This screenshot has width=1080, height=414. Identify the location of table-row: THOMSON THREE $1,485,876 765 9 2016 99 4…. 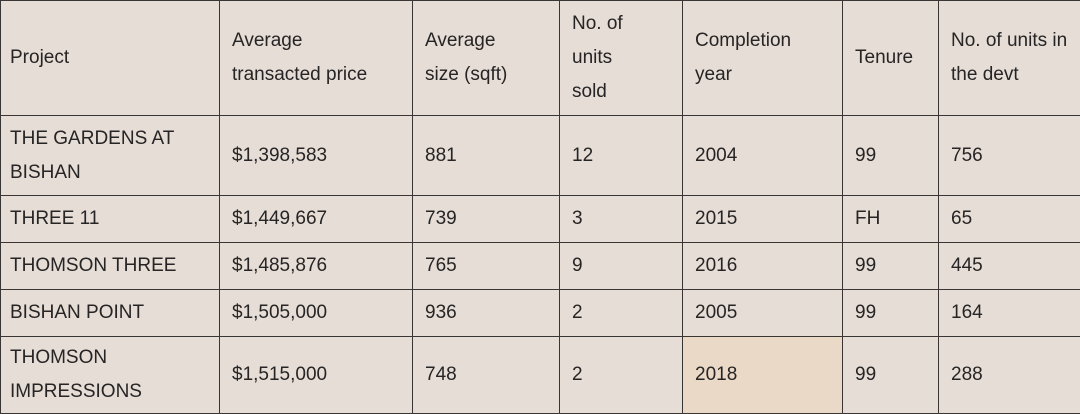
(540, 266).